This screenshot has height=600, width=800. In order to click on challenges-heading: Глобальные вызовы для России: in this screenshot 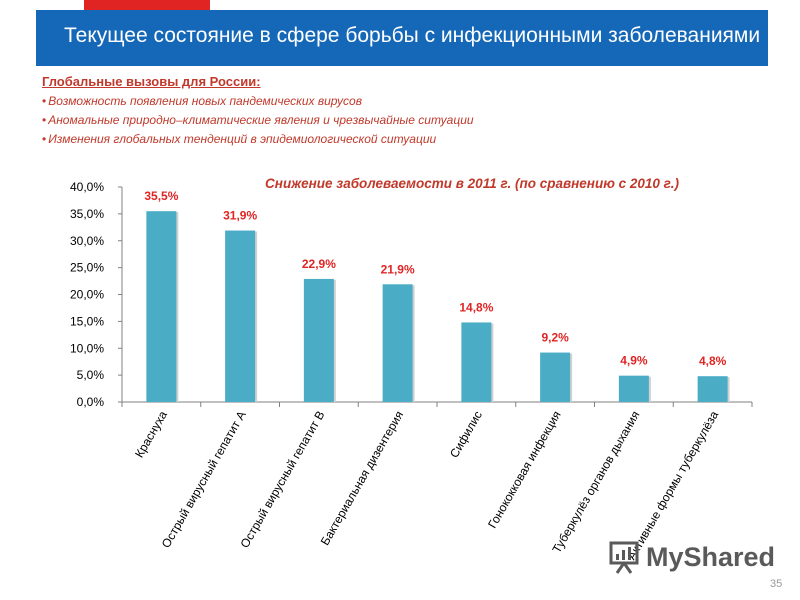, I will do `click(151, 81)`.